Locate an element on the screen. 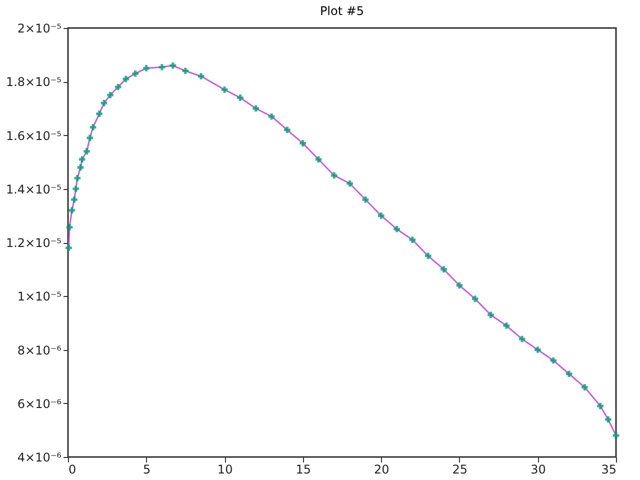 The height and width of the screenshot is (480, 640). y-tick-label: 6×10⁻⁶ is located at coordinates (39, 403).